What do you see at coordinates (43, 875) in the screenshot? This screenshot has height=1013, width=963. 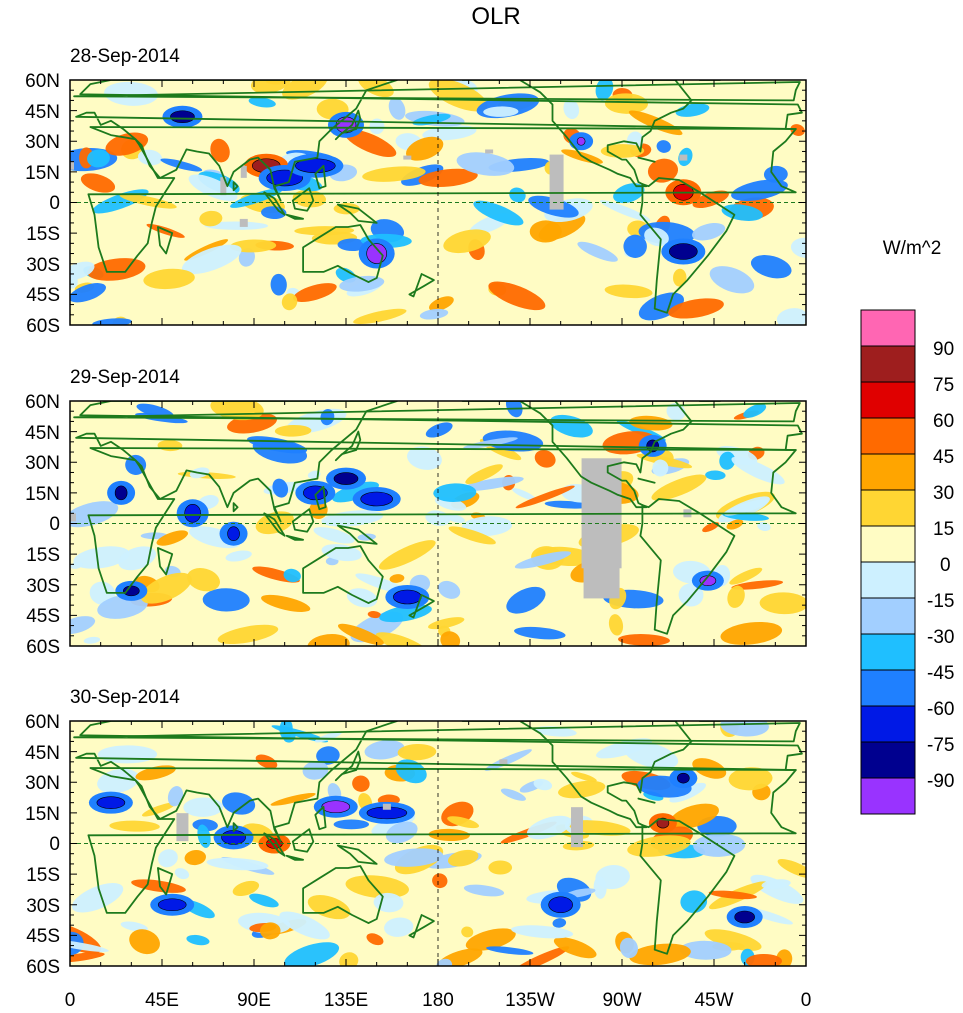 I see `lat-tick-label: 15S` at bounding box center [43, 875].